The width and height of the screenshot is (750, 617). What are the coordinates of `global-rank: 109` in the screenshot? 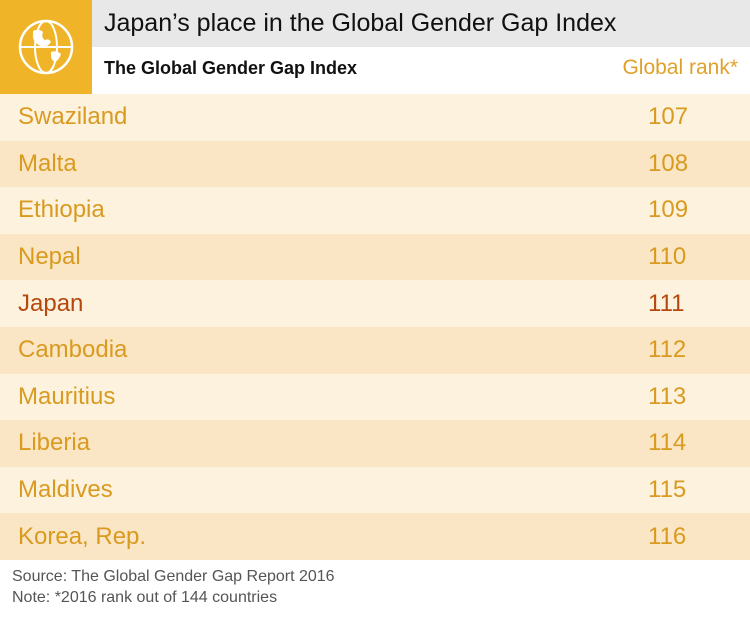 It's located at (668, 210).